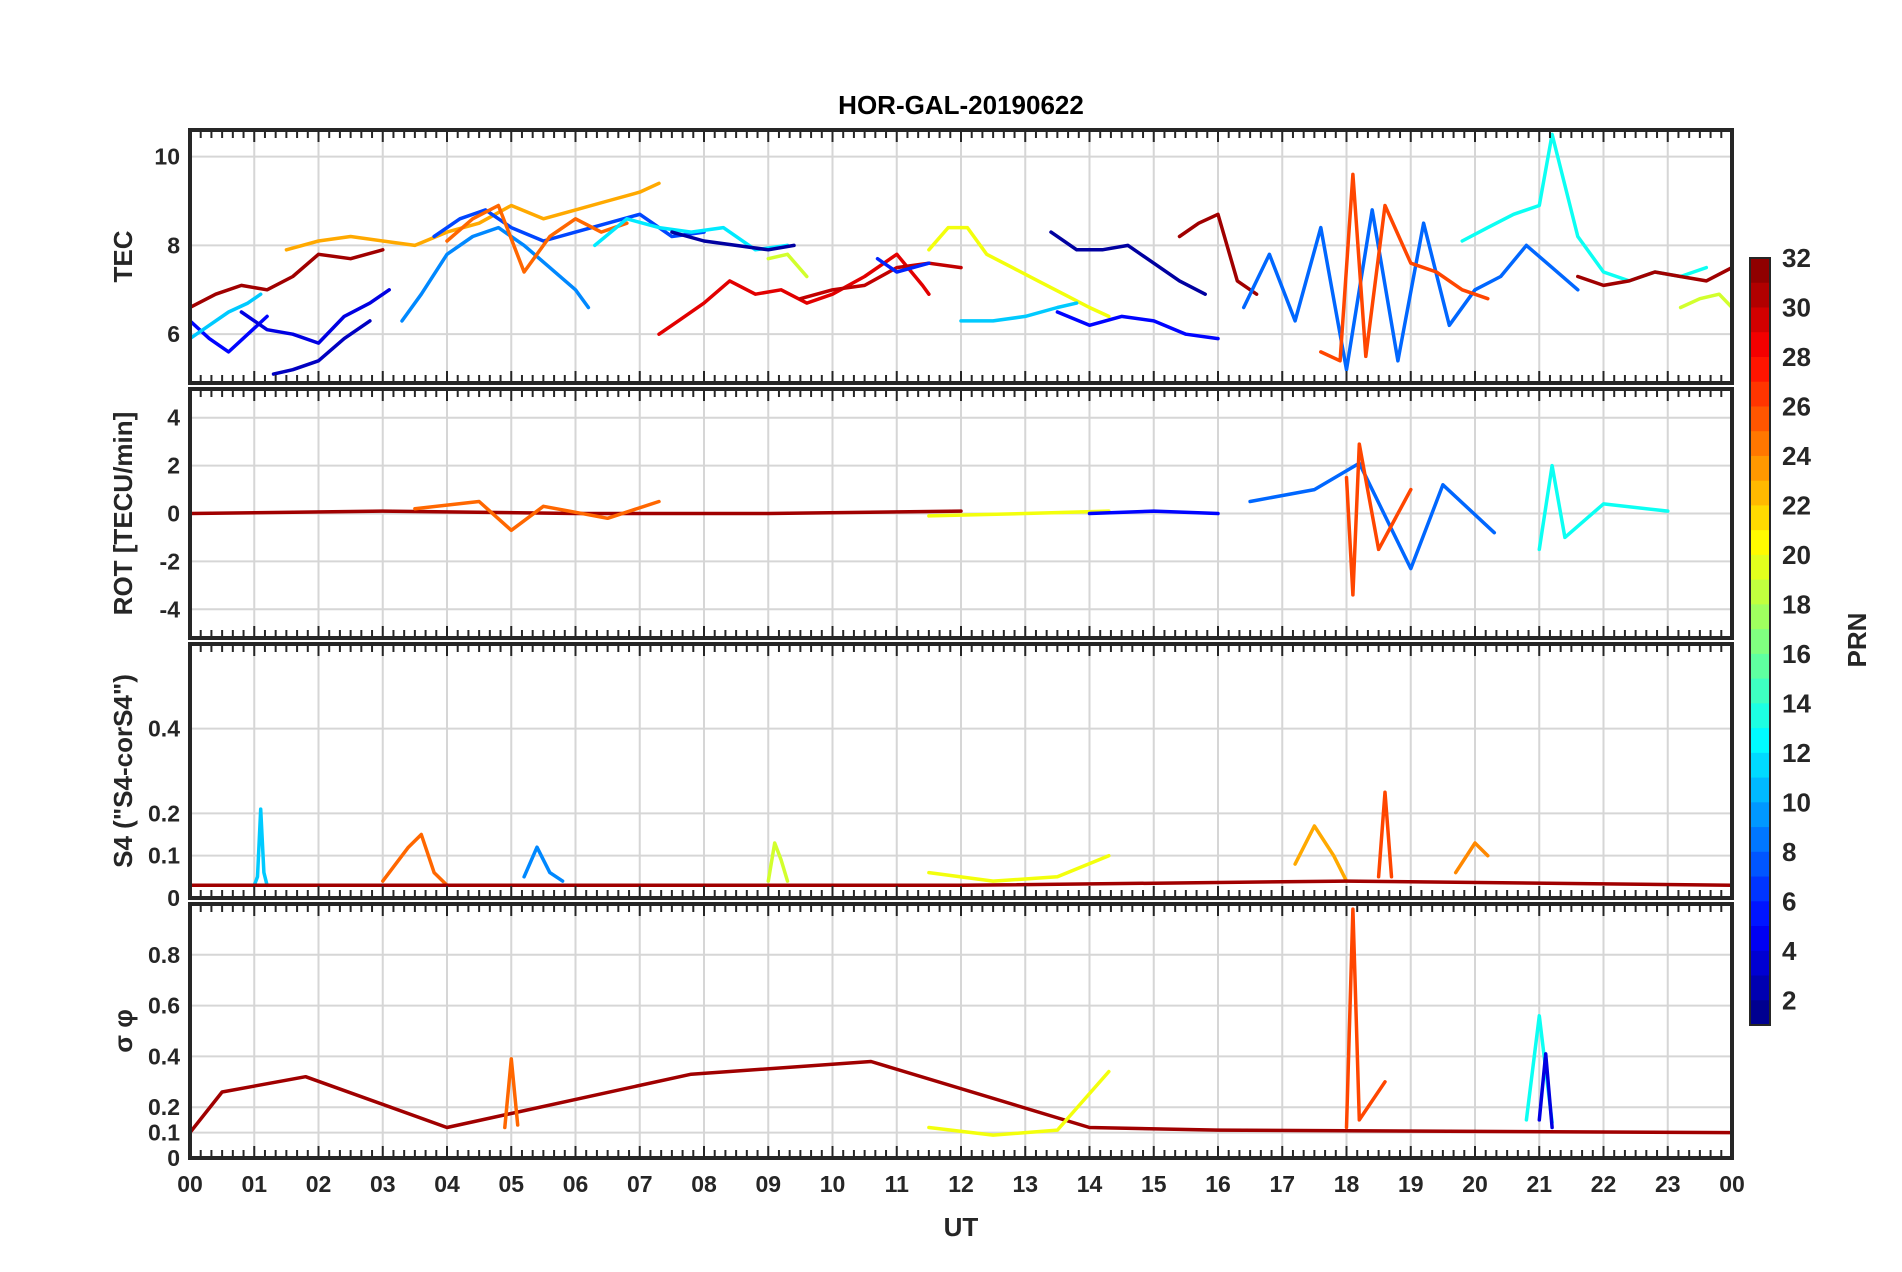 This screenshot has width=1902, height=1272. I want to click on colorbar-tick-label: 20, so click(1796, 555).